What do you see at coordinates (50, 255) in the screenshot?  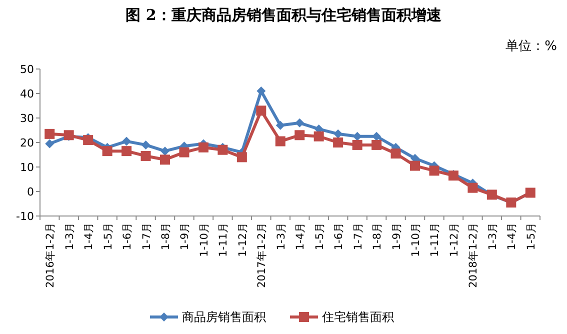 I see `x-tick-label: 2016年1-2月` at bounding box center [50, 255].